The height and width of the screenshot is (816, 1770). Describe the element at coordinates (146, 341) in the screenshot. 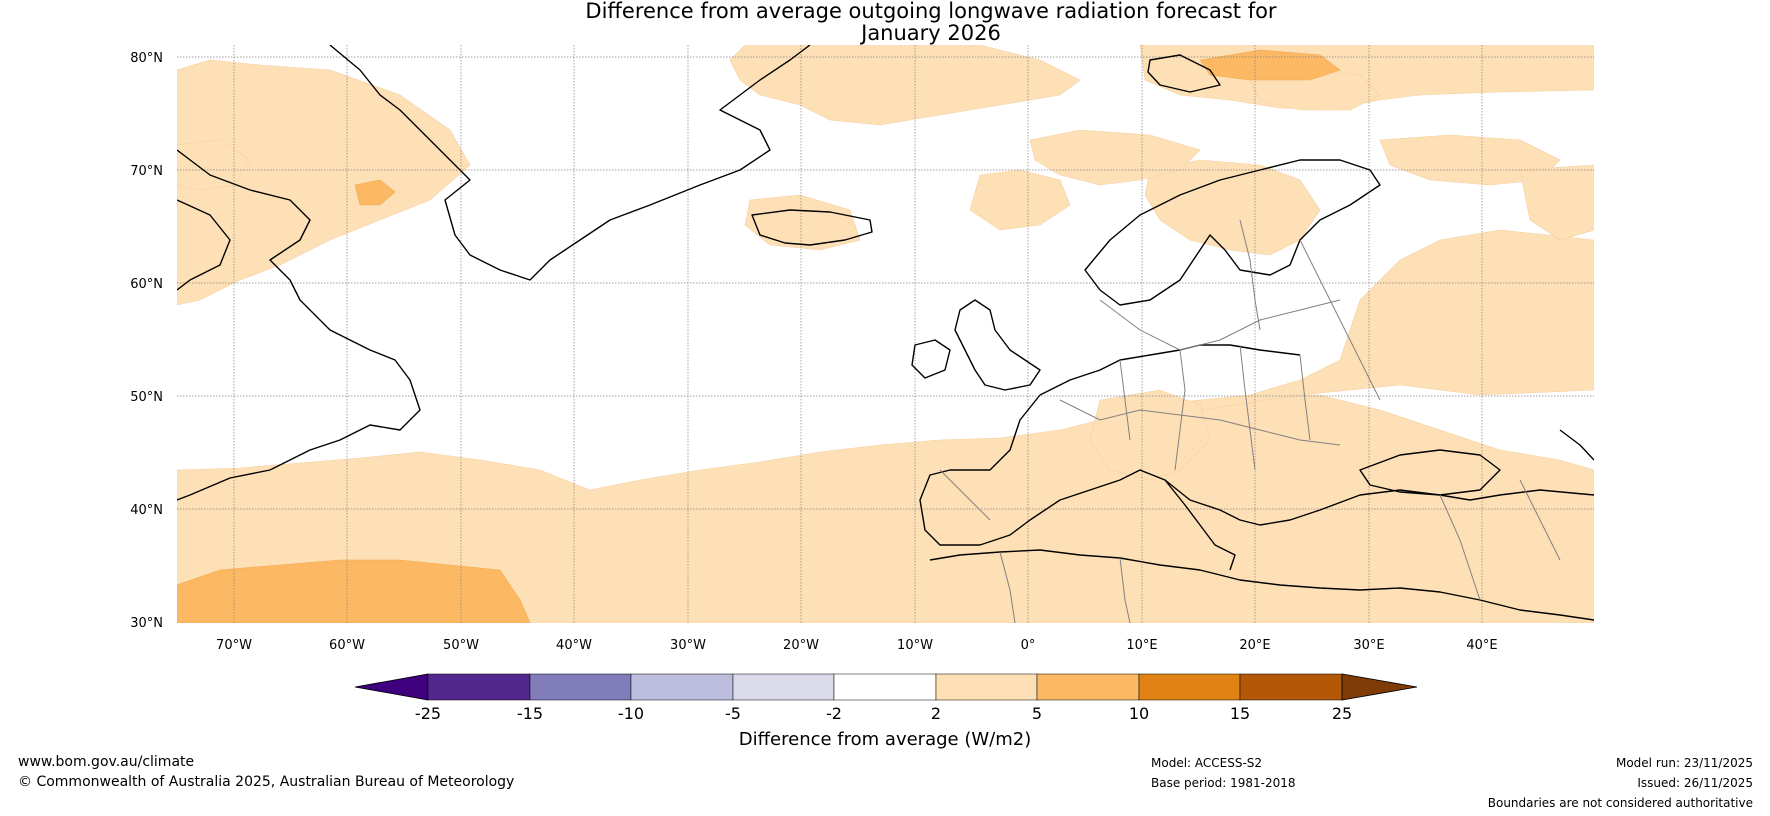

I see `latitude-labels: 80°N 70°N 60°N 50°N 40°N 30°N` at that location.